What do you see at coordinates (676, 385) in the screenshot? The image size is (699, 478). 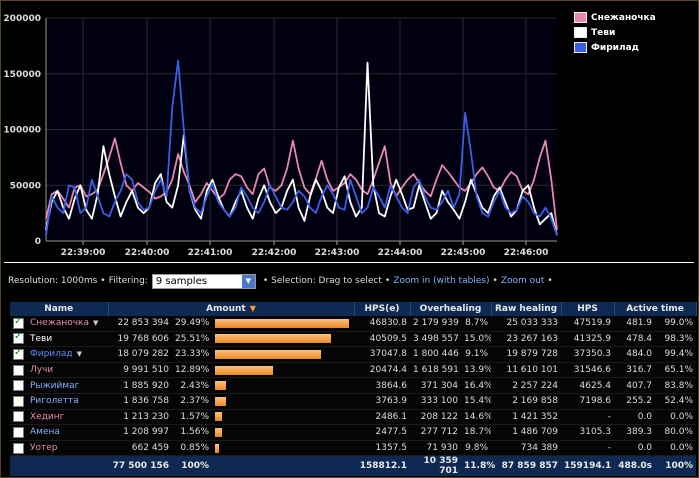 I see `active-time-percent: 83.8%` at bounding box center [676, 385].